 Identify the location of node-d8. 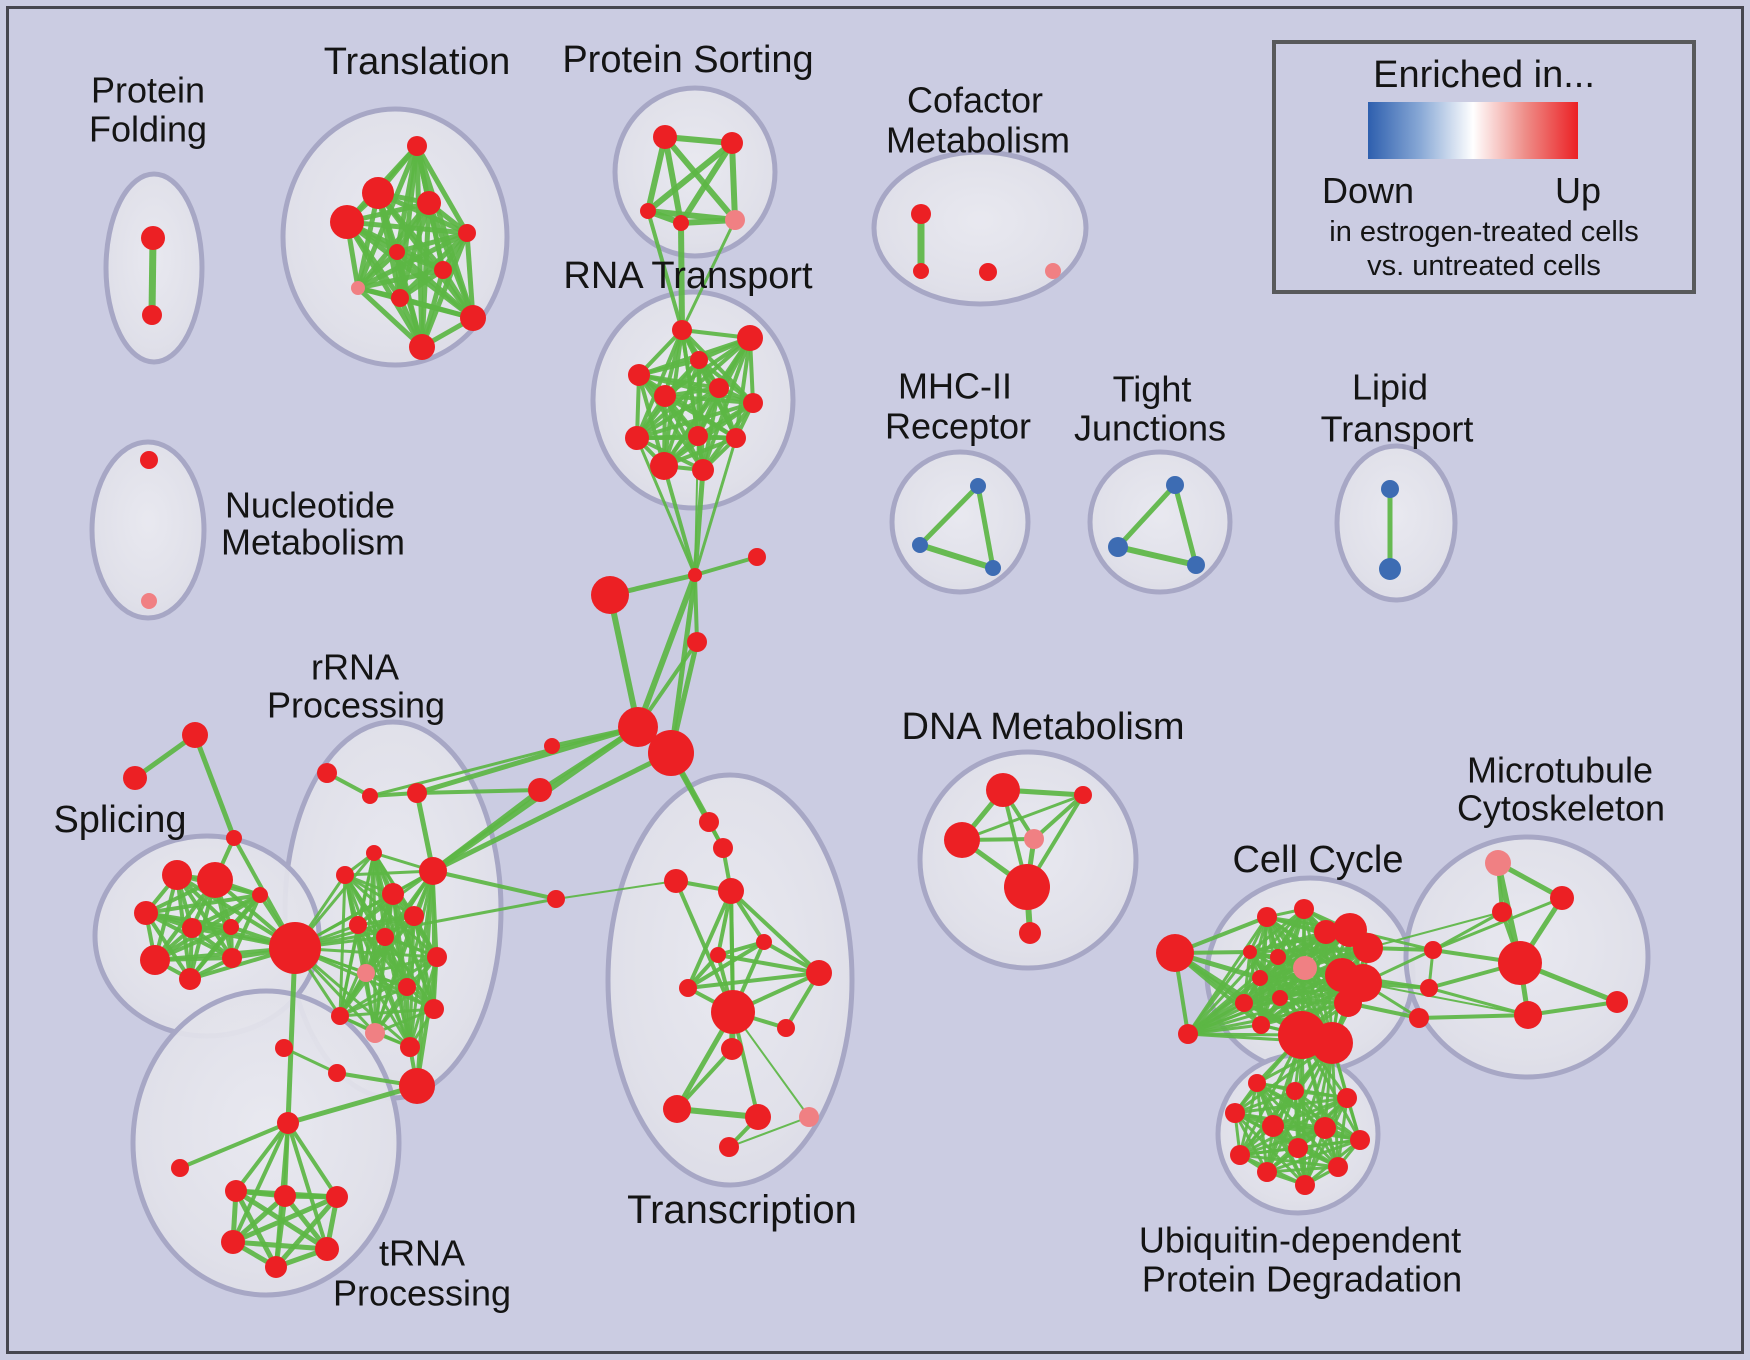
(786, 1028).